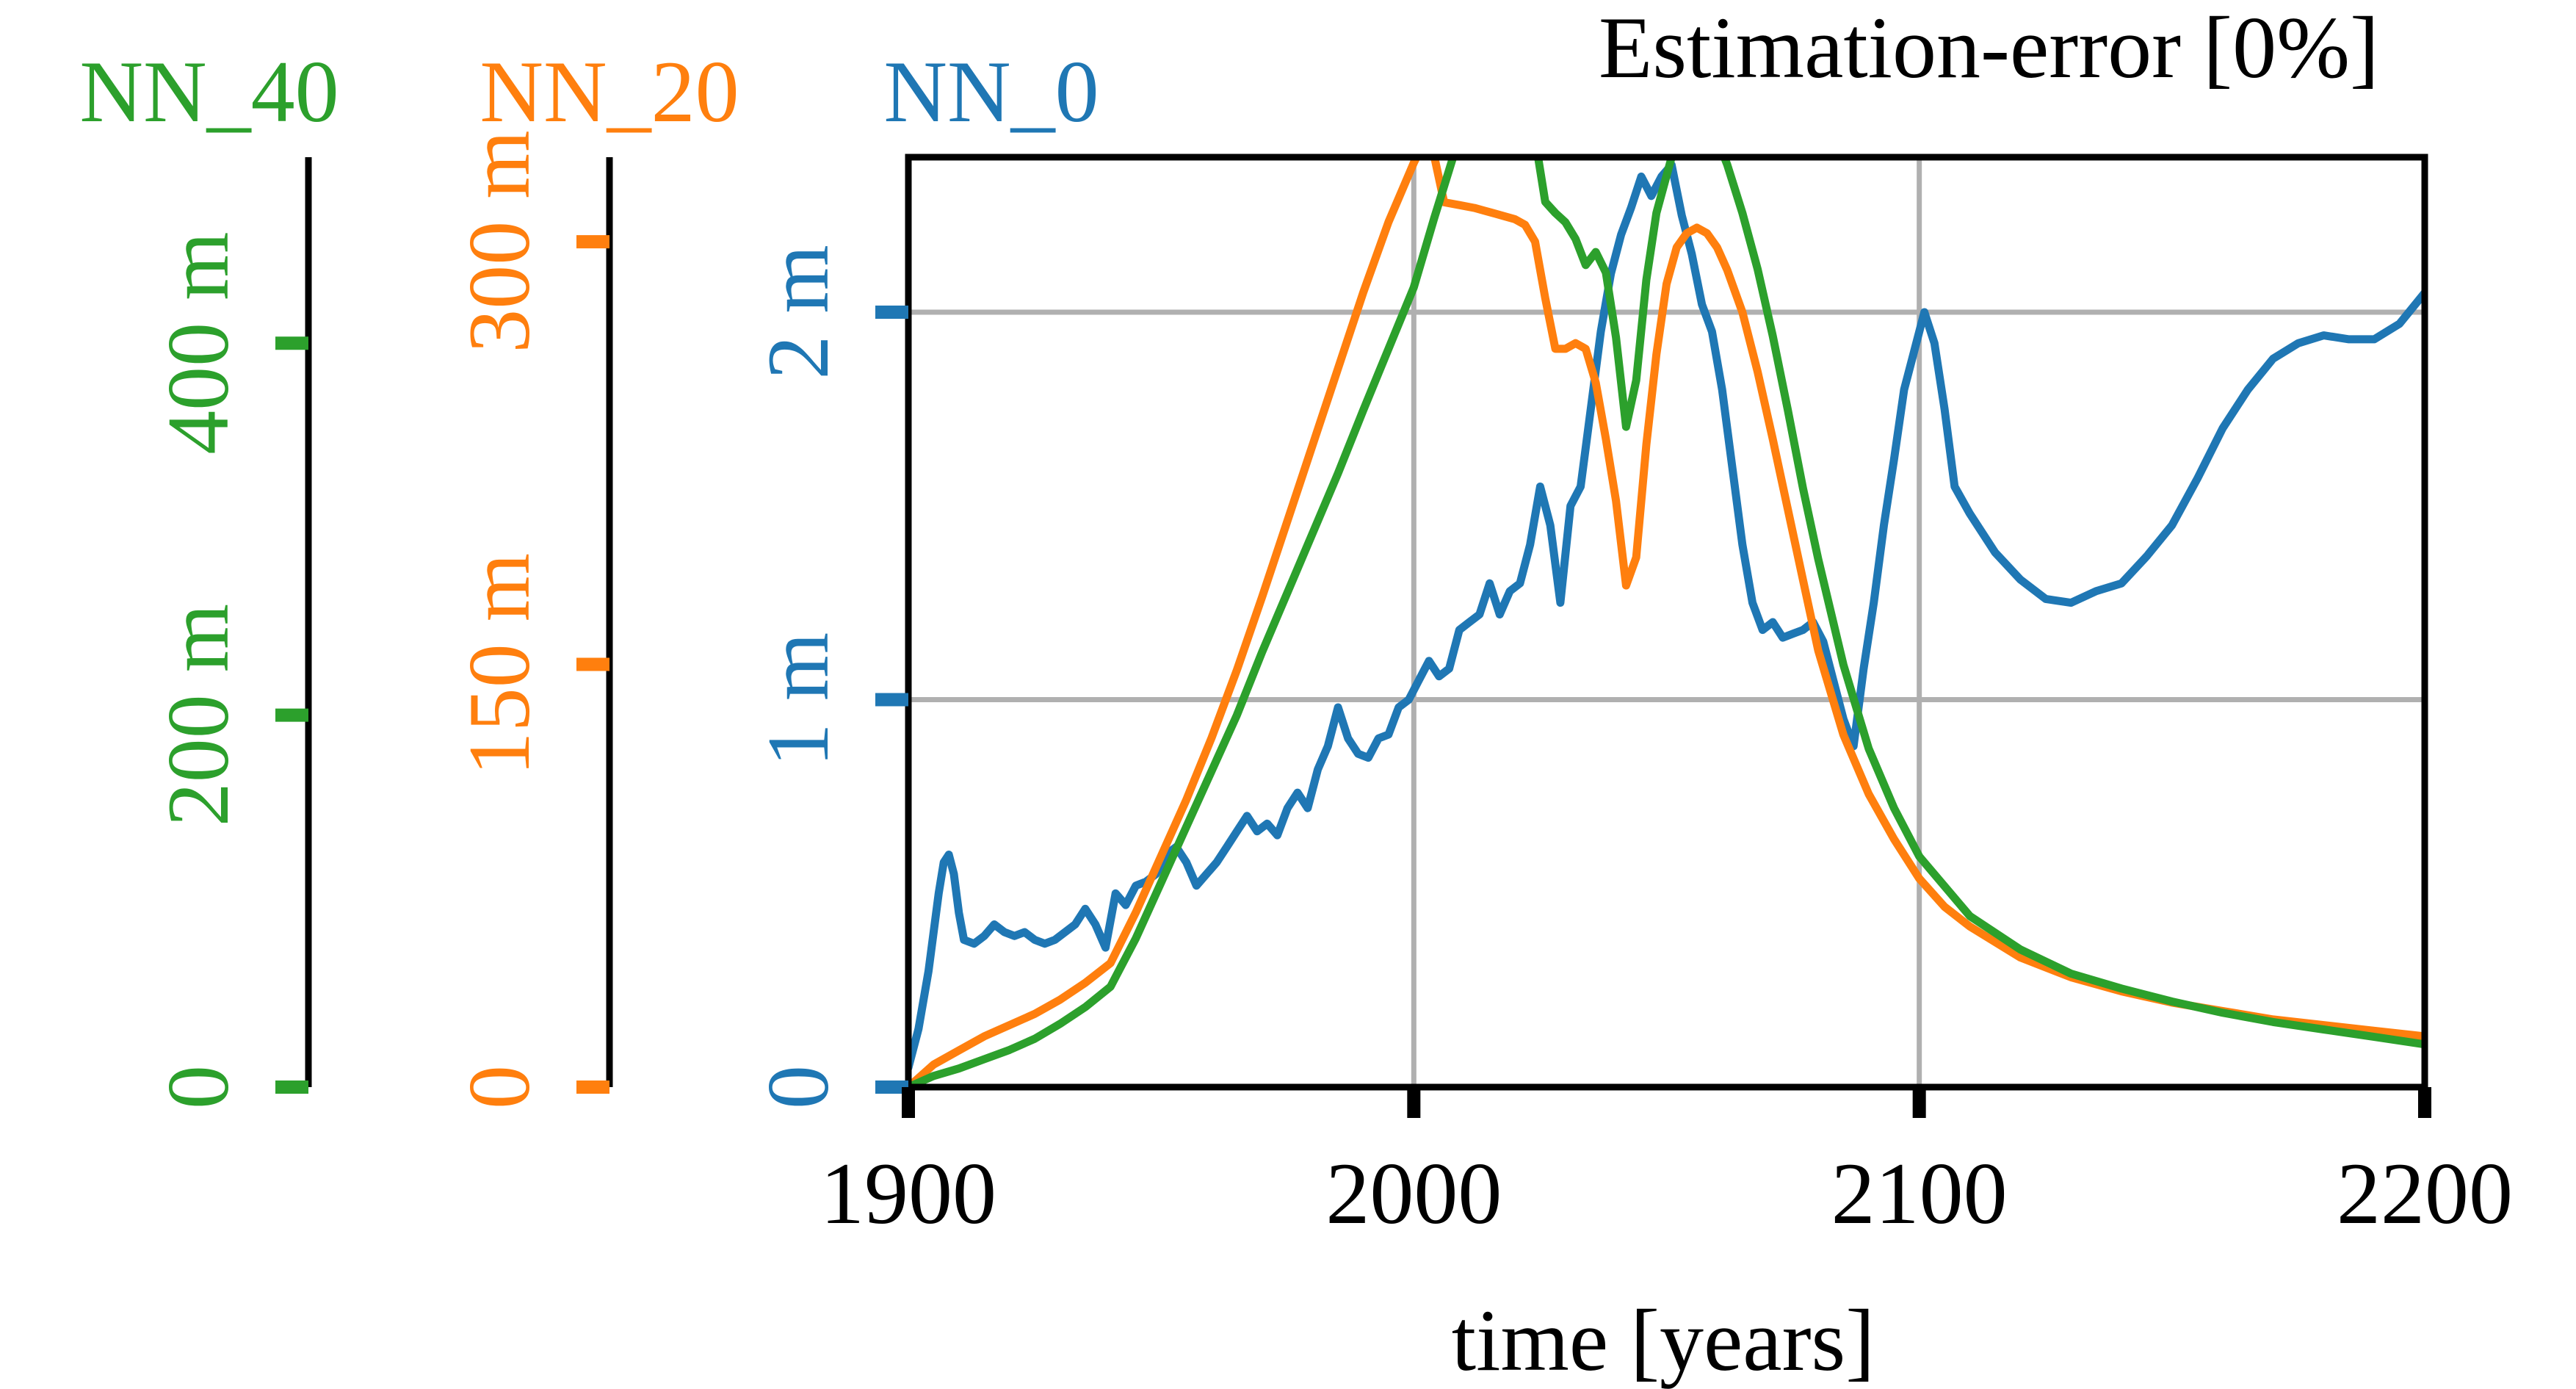 The height and width of the screenshot is (1389, 2576). I want to click on chart-title: Estimation-error [0%], so click(1989, 48).